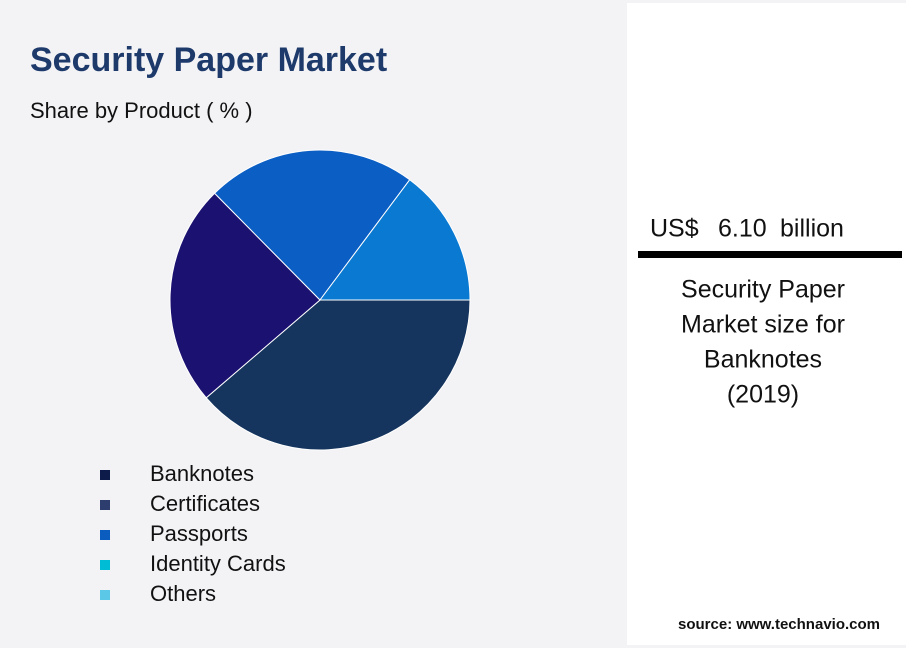 The image size is (906, 653). I want to click on source: source: www.technavio.com, so click(779, 624).